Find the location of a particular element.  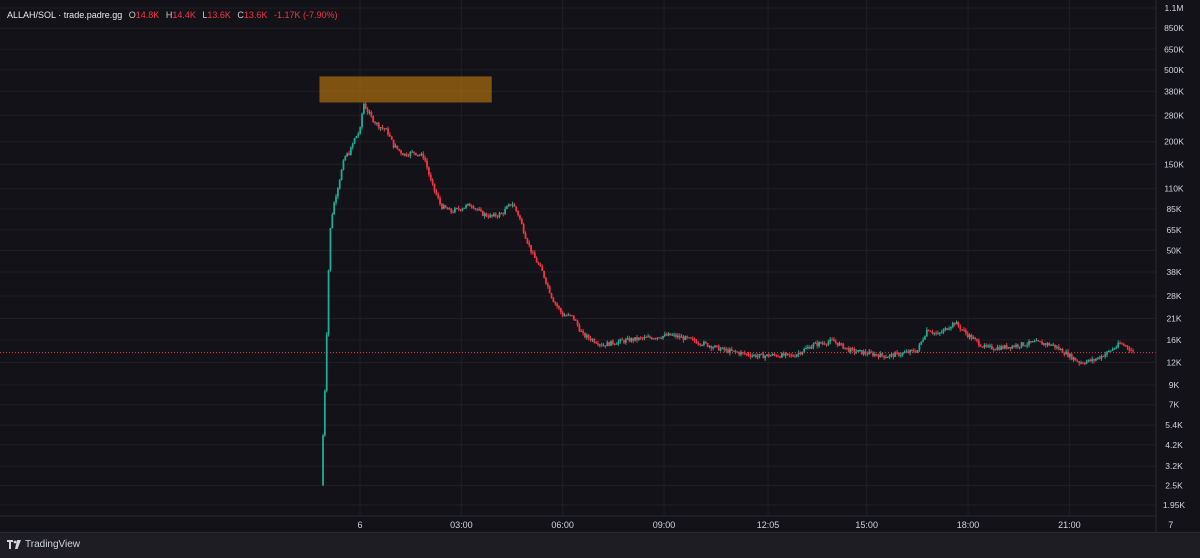

price-tick-label: 28K is located at coordinates (1173, 296).